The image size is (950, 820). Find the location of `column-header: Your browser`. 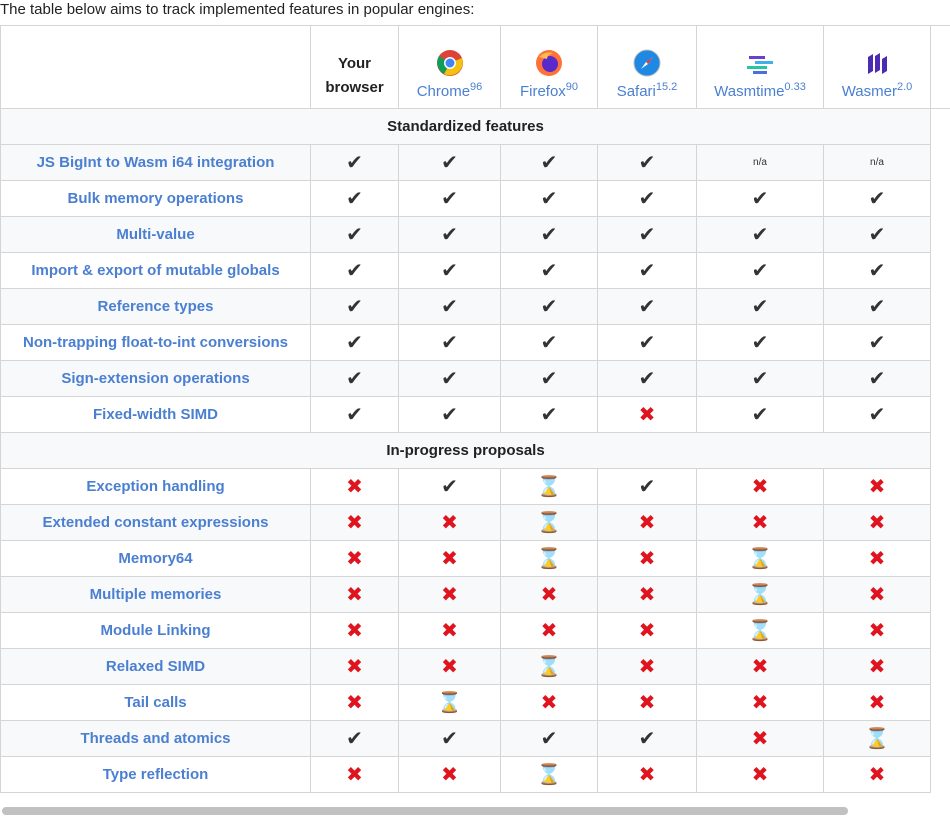

column-header: Your browser is located at coordinates (354, 67).